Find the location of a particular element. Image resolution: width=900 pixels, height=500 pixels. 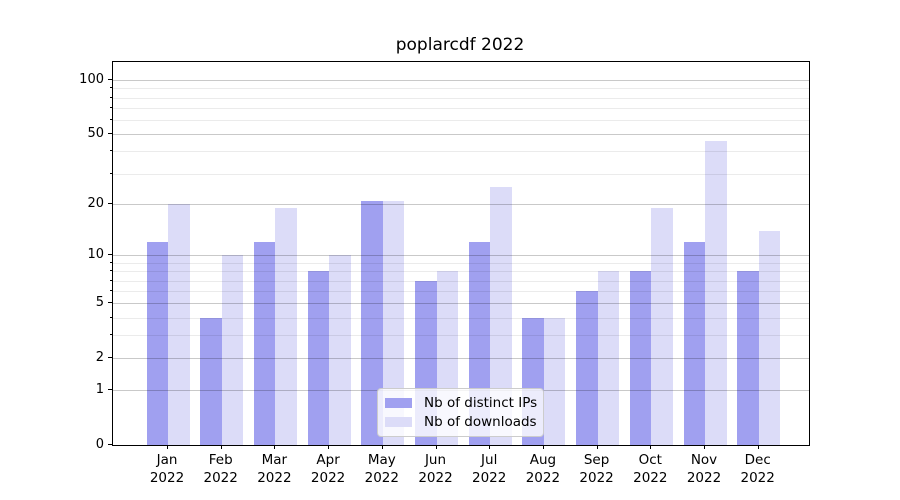

y-tick-label-100: 100 is located at coordinates (91, 79).